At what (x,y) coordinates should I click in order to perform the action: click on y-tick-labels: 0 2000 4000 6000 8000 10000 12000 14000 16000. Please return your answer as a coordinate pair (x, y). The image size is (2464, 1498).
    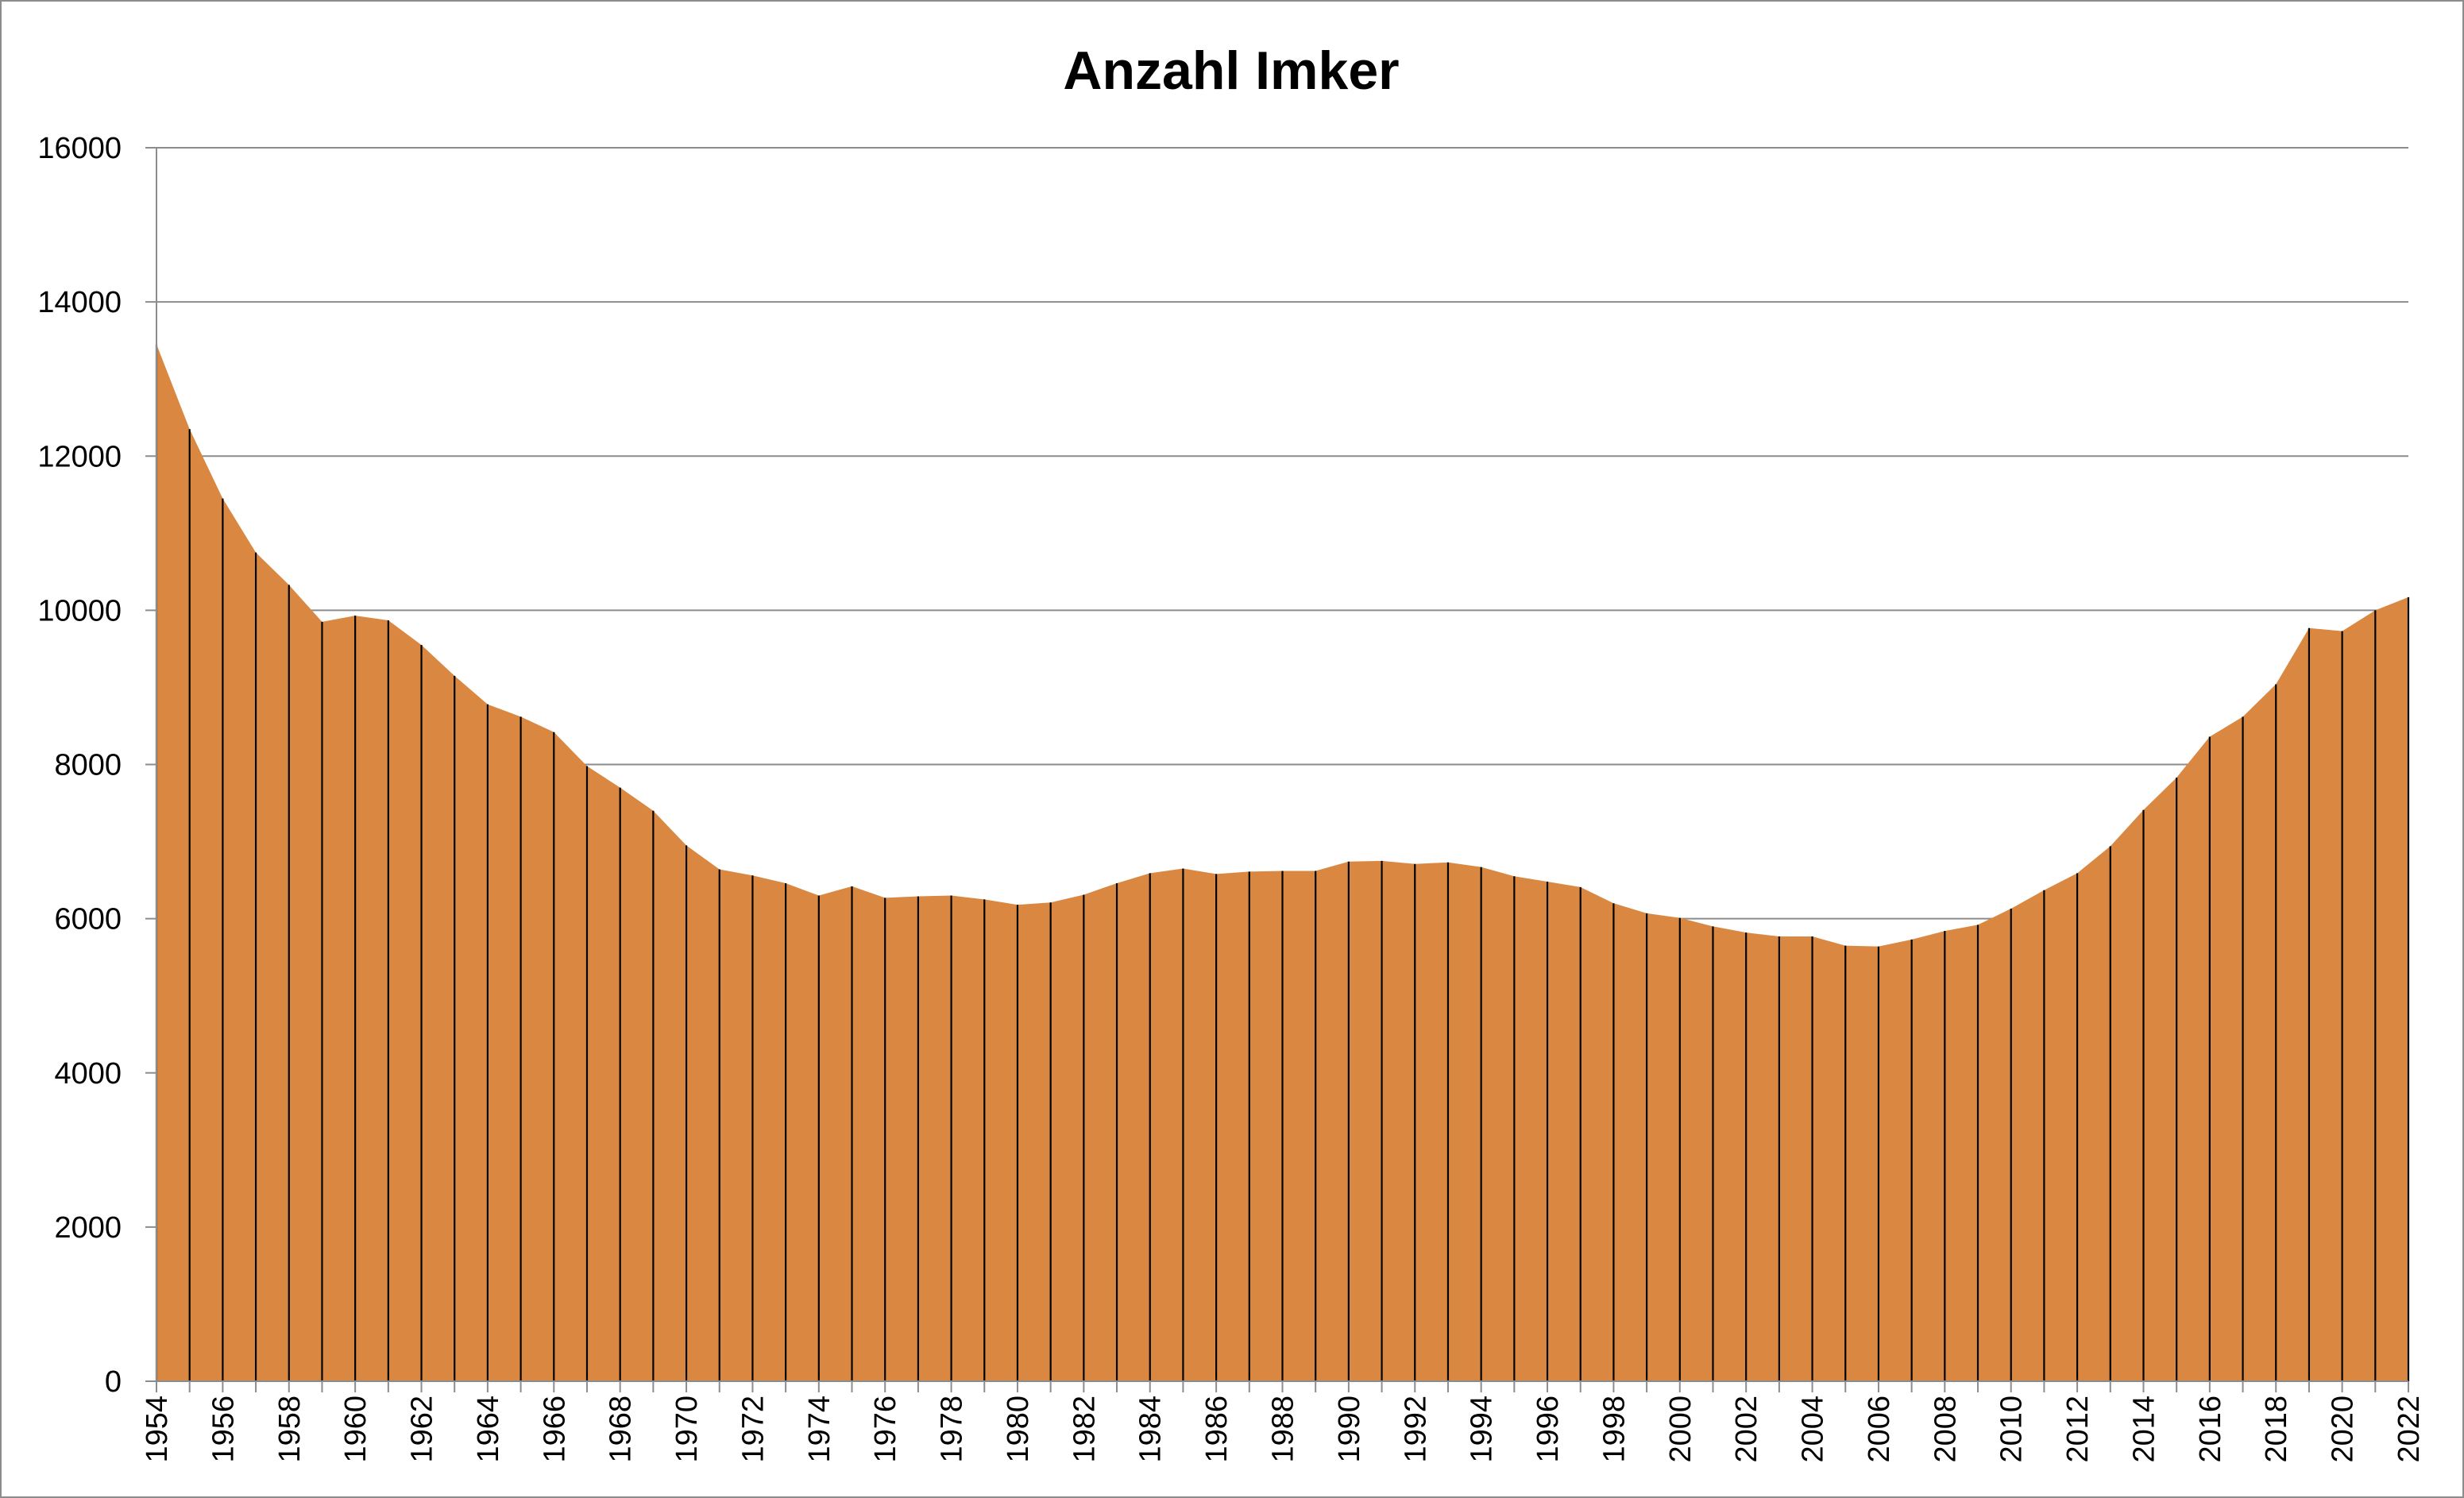
    Looking at the image, I should click on (79, 765).